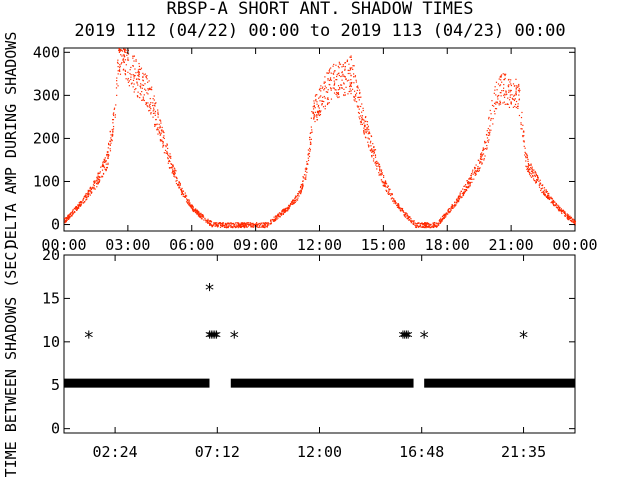  I want to click on delta-amp-y-axis-label: DELTA AMP DURING SHADOWS, so click(11, 140).